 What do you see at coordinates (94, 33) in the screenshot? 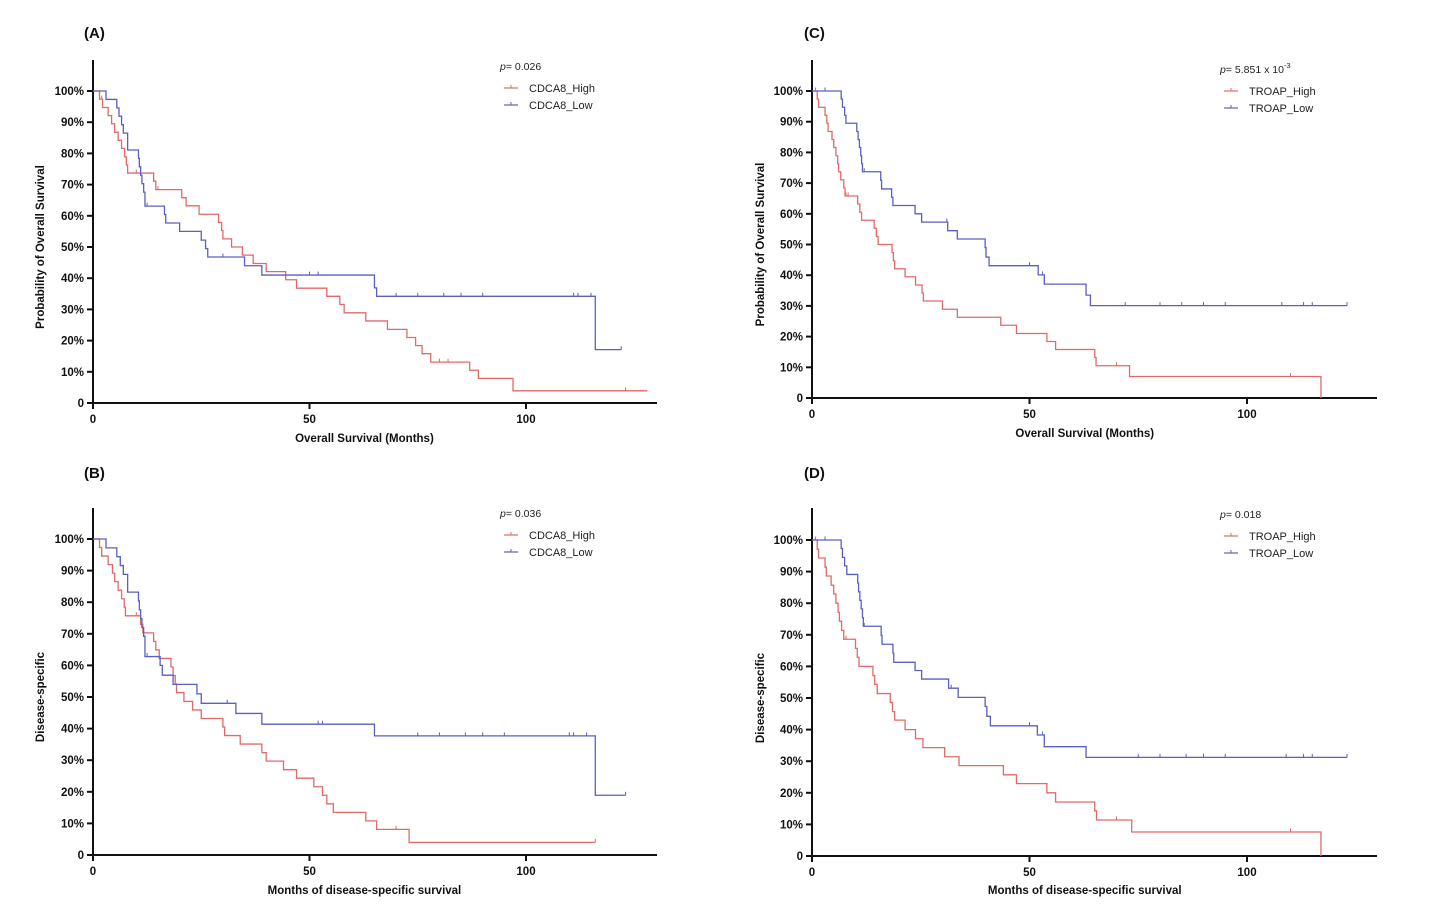
I see `panel-label: (A)` at bounding box center [94, 33].